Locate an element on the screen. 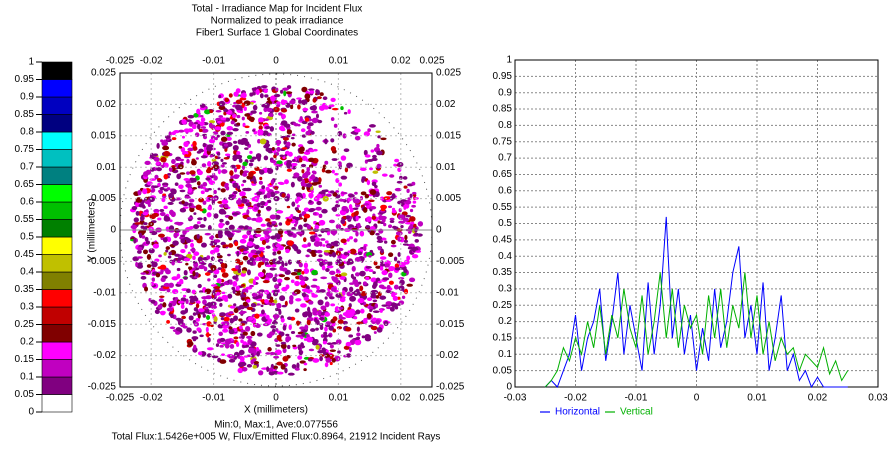  colorbar-cell is located at coordinates (57, 315).